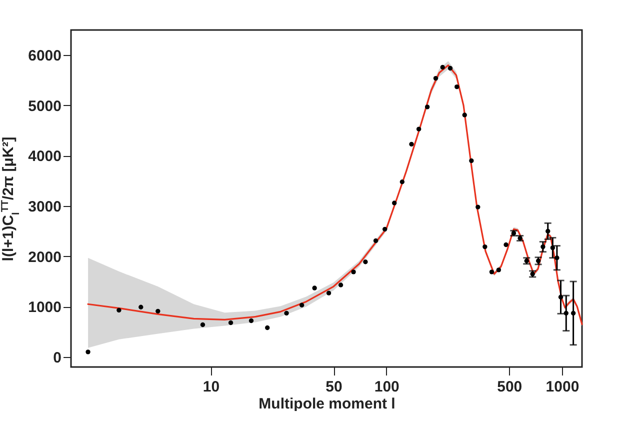 Image resolution: width=641 pixels, height=432 pixels. Describe the element at coordinates (45, 106) in the screenshot. I see `y-tick-label: 5000` at that location.